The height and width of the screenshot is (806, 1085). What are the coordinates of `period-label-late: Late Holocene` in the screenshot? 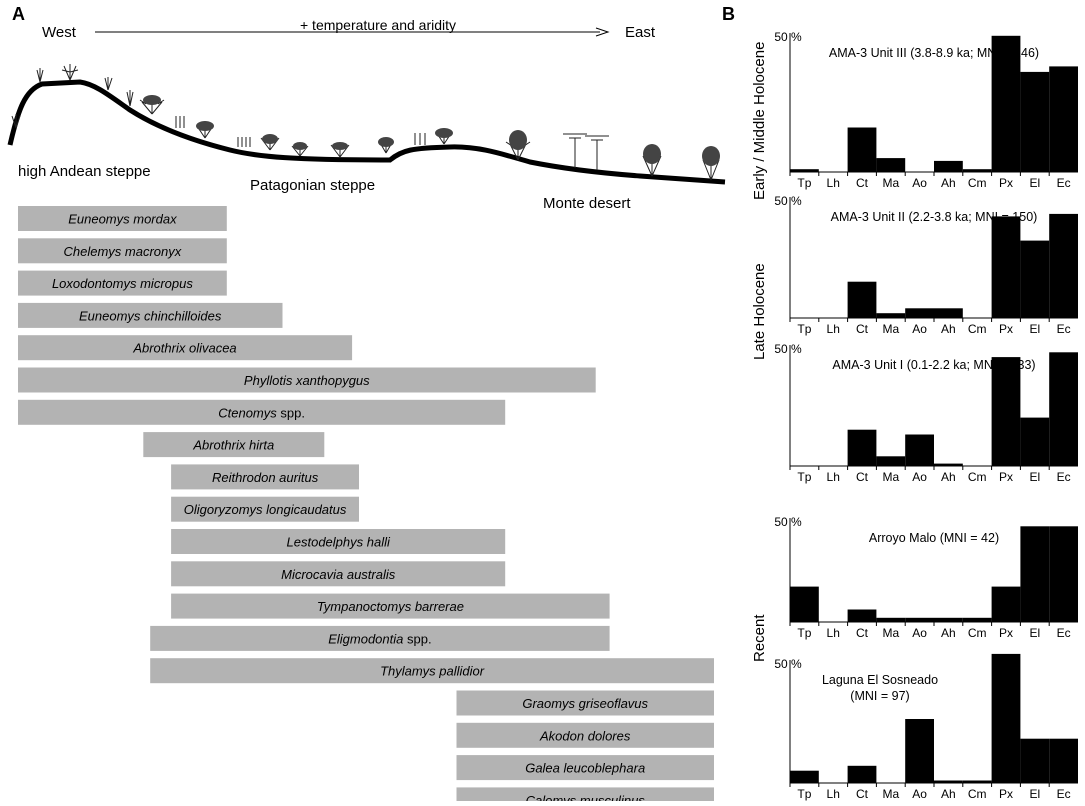 It's located at (759, 311).